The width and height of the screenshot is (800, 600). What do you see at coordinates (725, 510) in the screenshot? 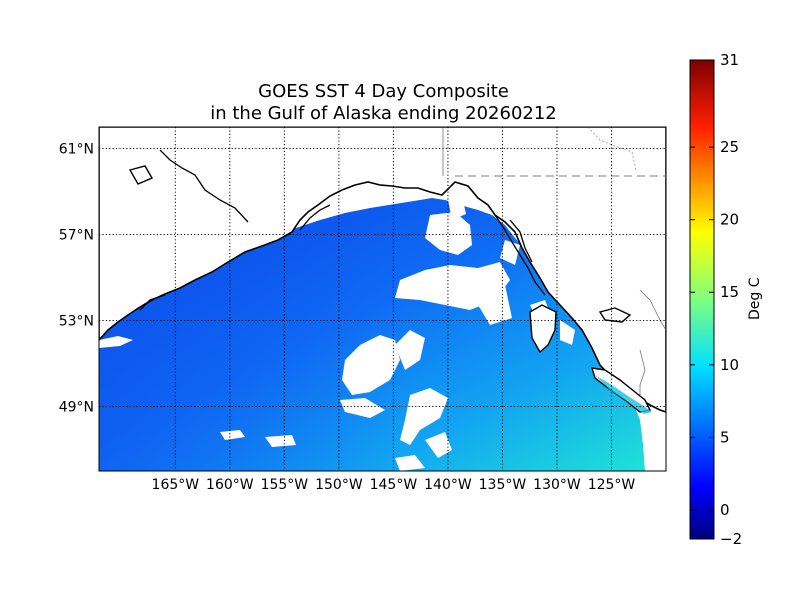
I see `colorbar-tick-label: 0` at bounding box center [725, 510].